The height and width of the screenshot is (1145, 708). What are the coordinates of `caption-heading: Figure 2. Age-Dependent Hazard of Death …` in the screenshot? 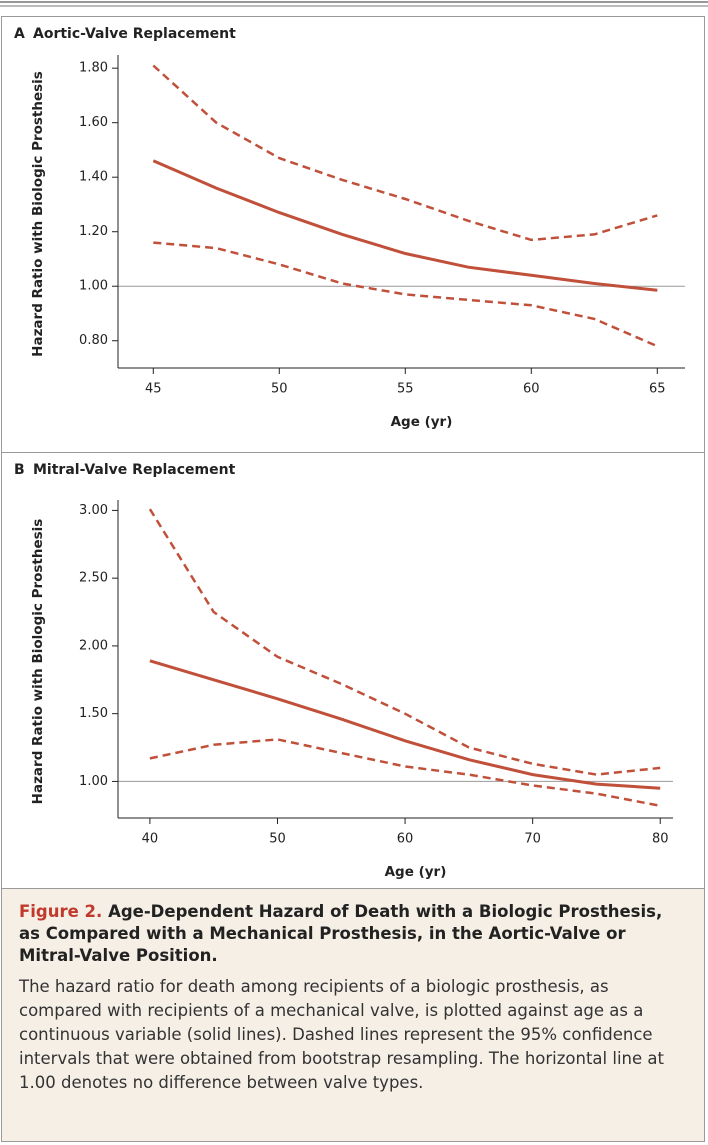 It's located at (352, 934).